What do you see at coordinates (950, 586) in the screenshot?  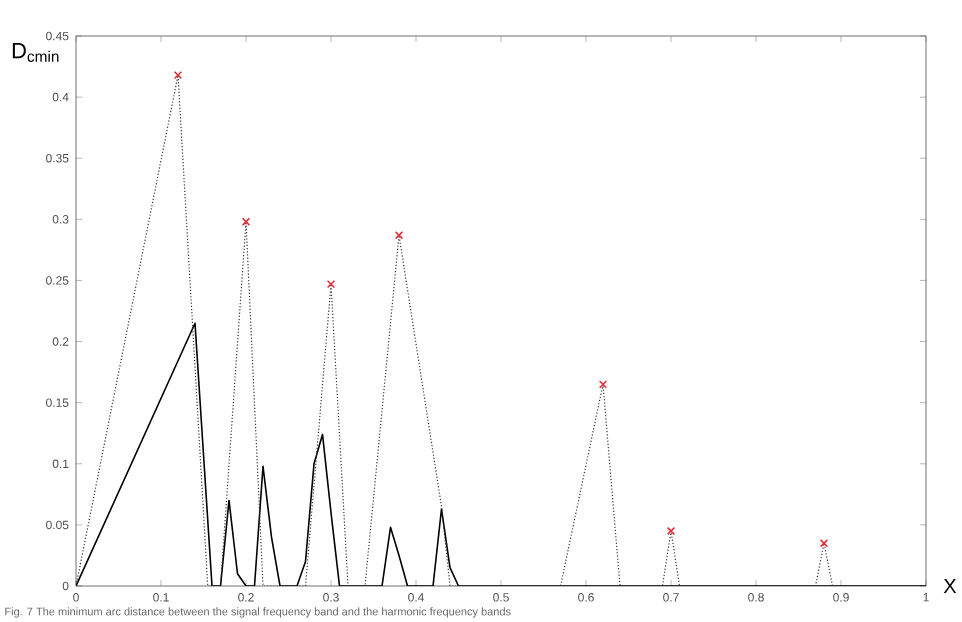 I see `x-axis-title: X` at bounding box center [950, 586].